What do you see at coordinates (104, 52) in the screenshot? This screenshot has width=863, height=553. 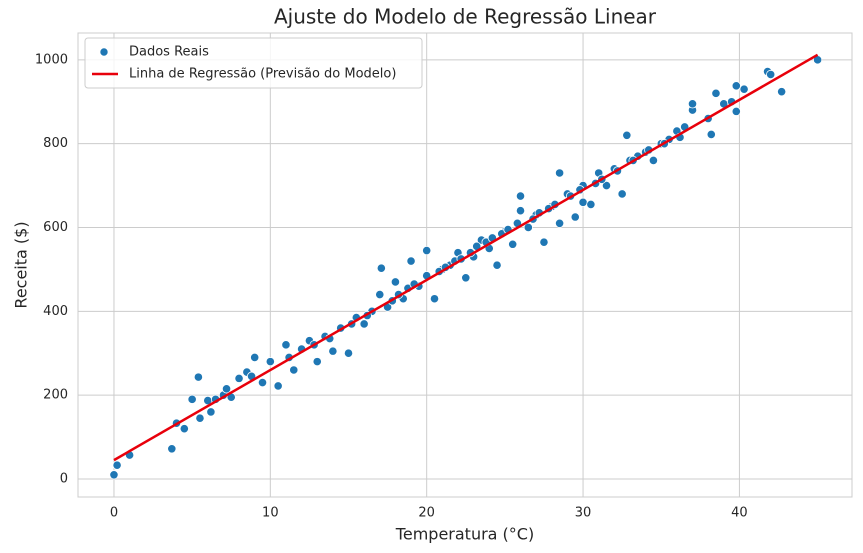 I see `legend-marker` at bounding box center [104, 52].